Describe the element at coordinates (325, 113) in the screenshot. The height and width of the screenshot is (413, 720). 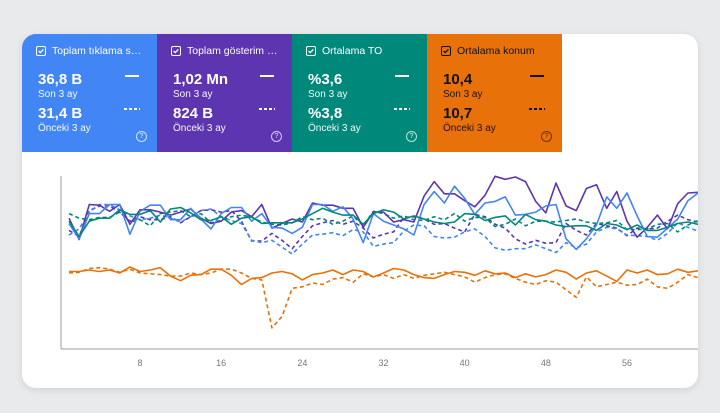
I see `metric-previous-value: %3,8` at that location.